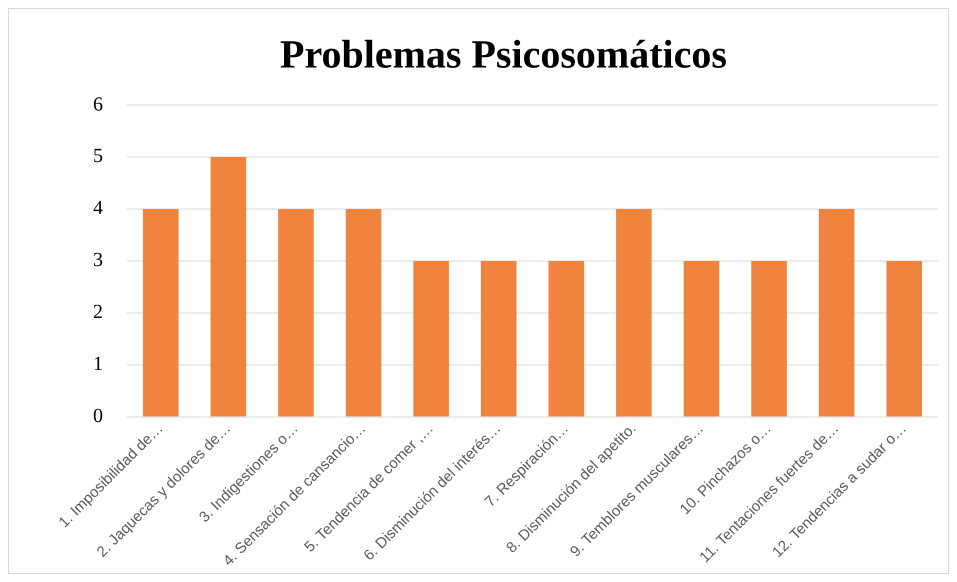 The width and height of the screenshot is (957, 582). What do you see at coordinates (98, 156) in the screenshot?
I see `y-tick-label: 5` at bounding box center [98, 156].